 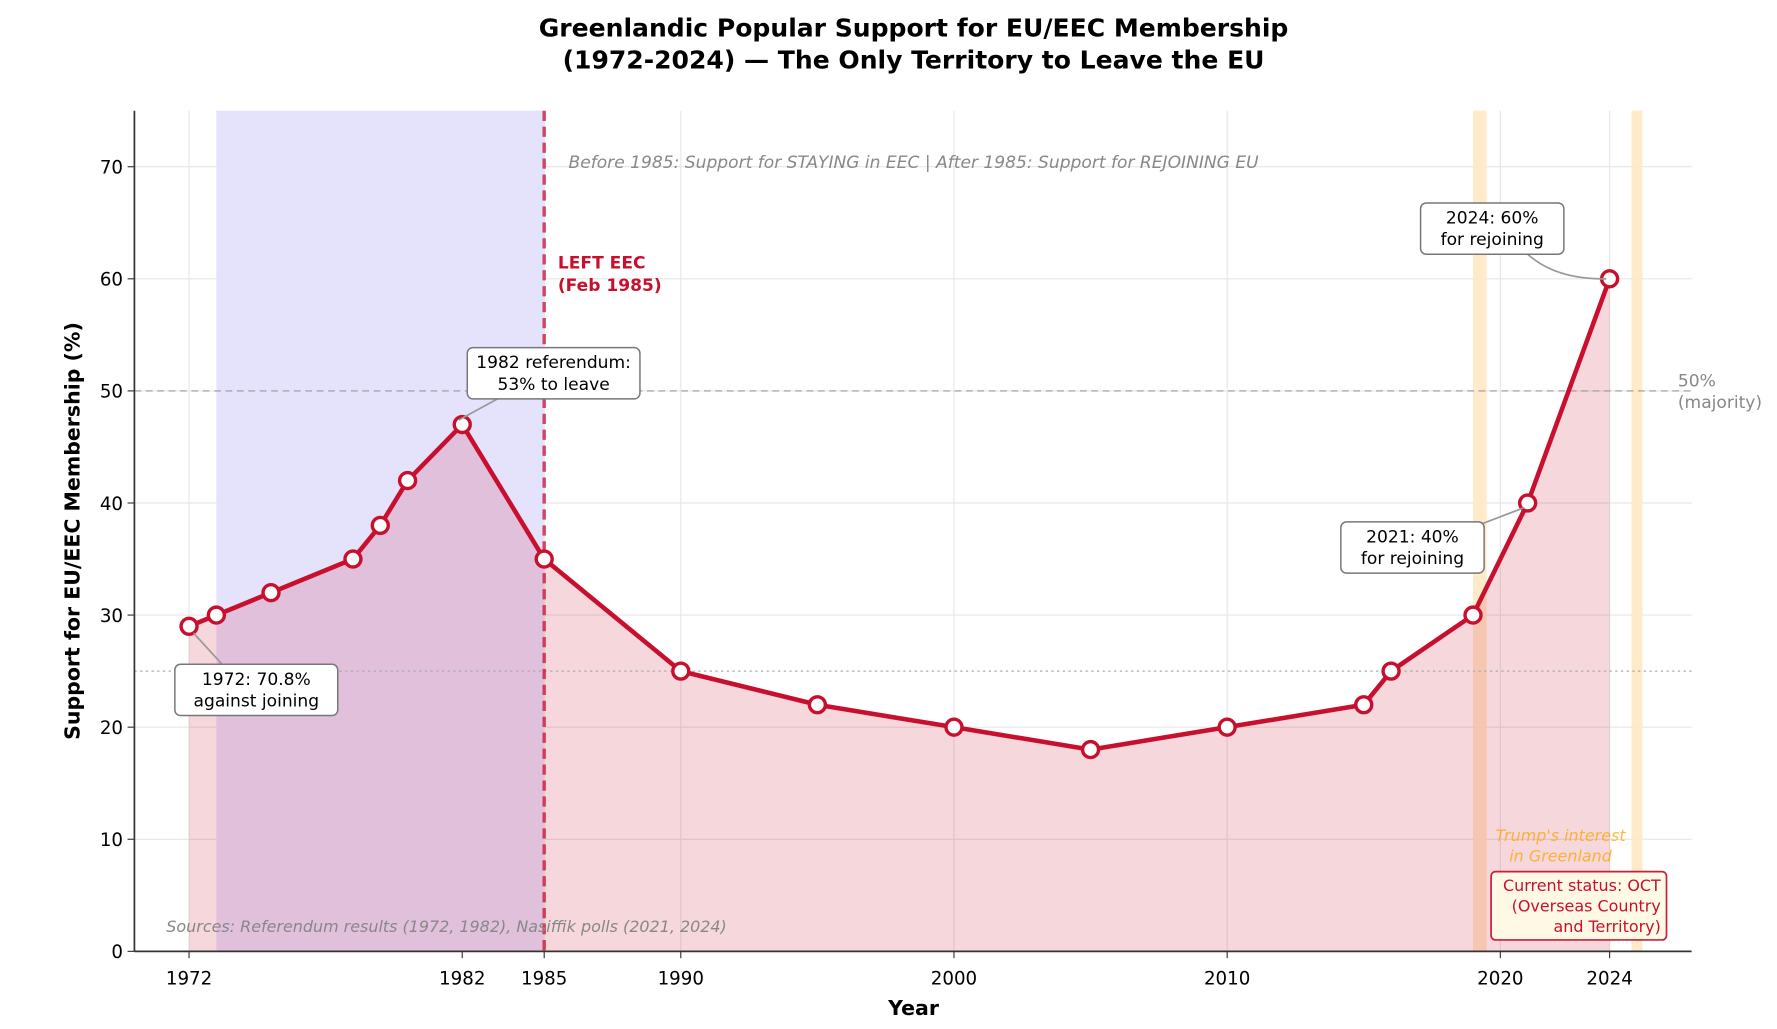 What do you see at coordinates (1637, 531) in the screenshot?
I see `shaded-region` at bounding box center [1637, 531].